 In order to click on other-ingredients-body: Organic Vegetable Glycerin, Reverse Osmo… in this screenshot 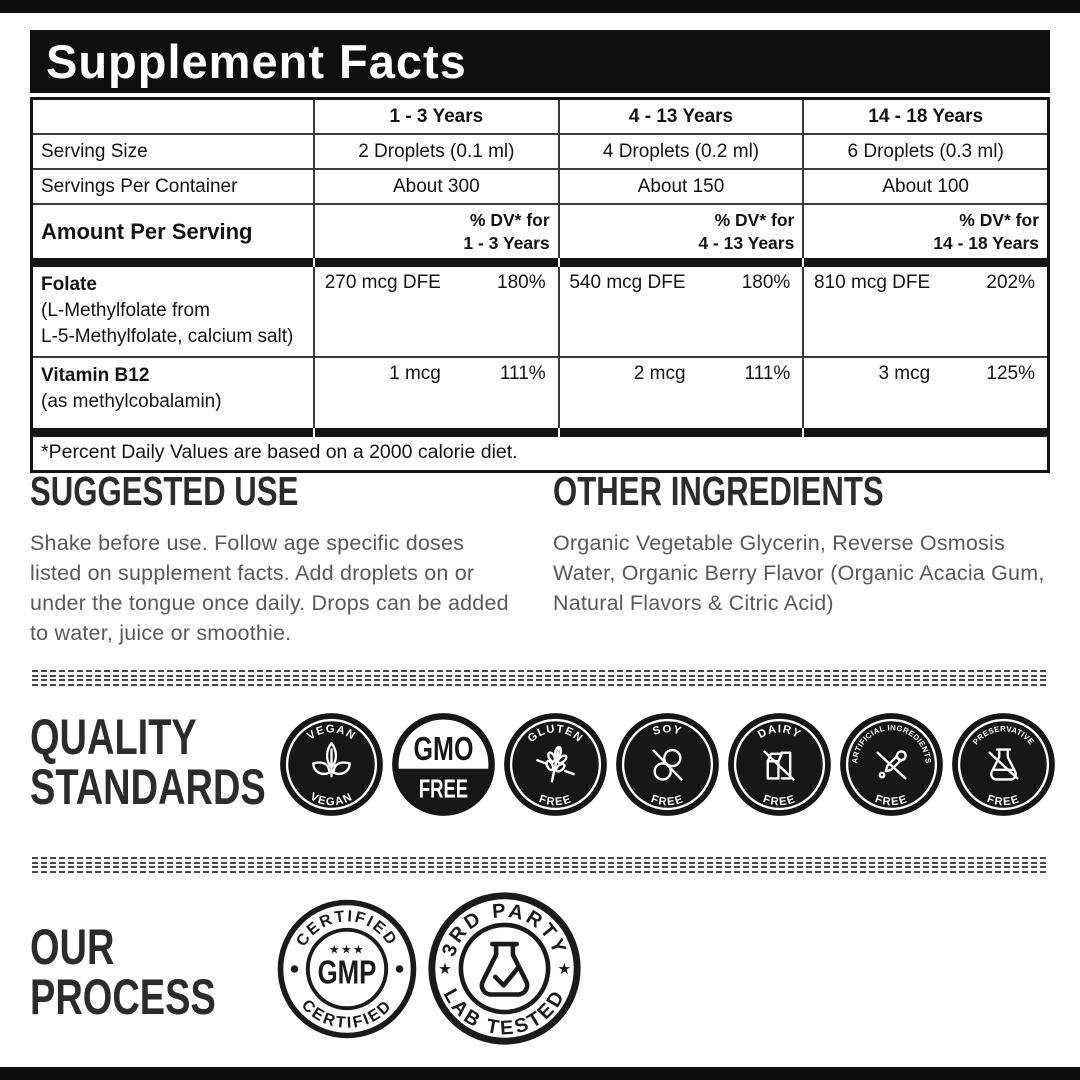, I will do `click(799, 573)`.